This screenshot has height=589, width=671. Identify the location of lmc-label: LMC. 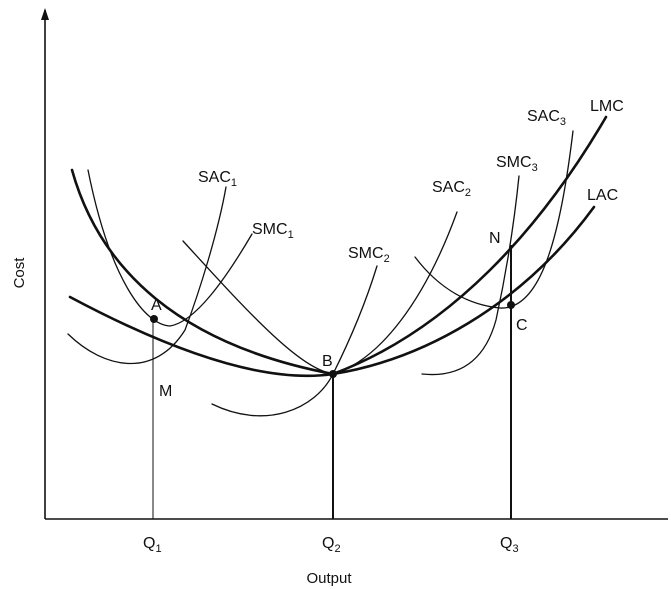
(607, 106).